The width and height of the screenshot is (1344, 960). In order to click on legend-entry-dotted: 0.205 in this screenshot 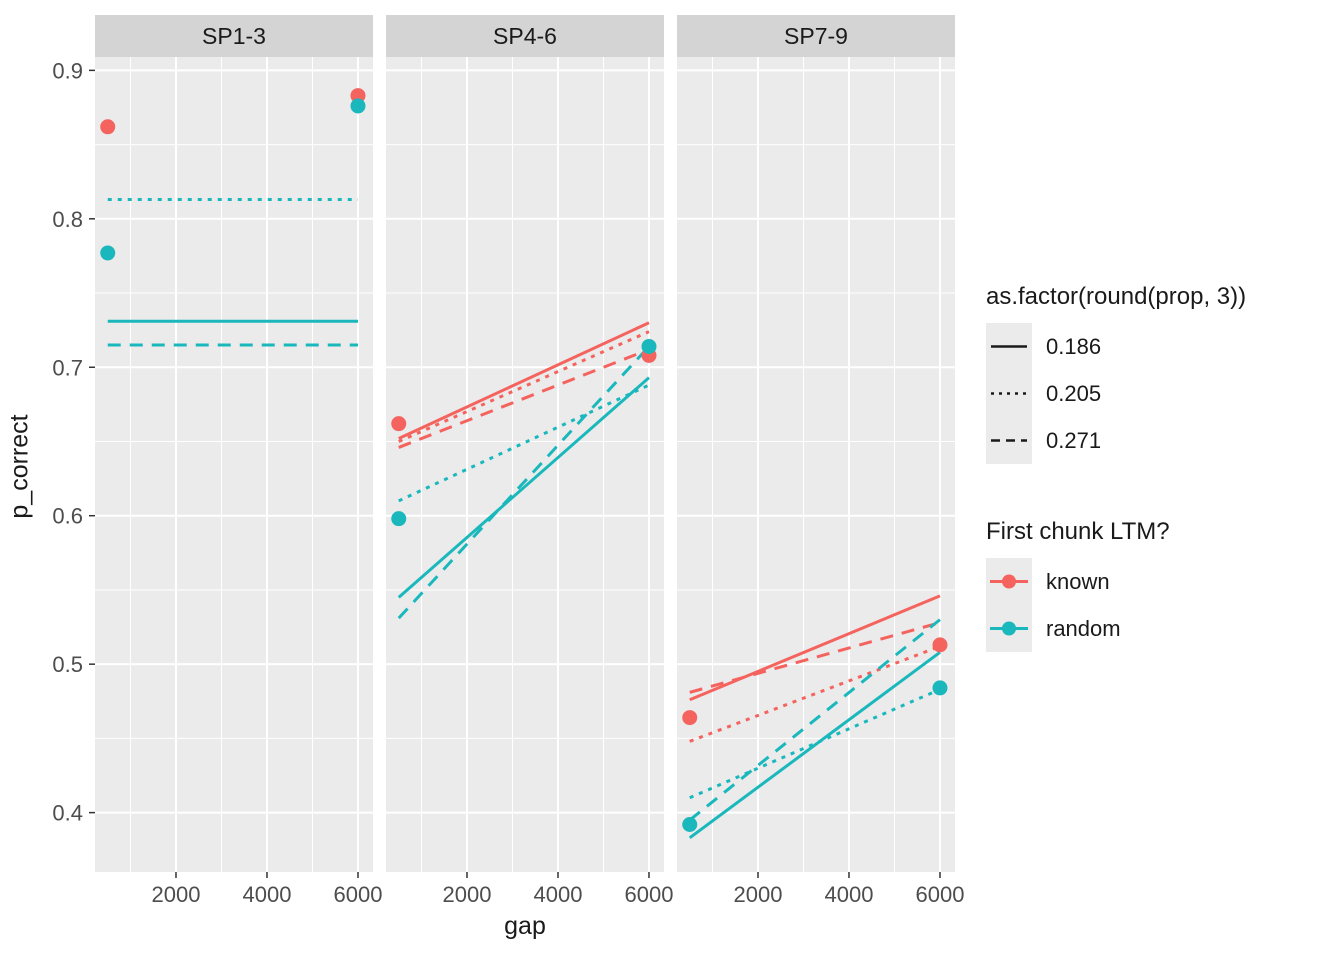, I will do `click(1116, 393)`.